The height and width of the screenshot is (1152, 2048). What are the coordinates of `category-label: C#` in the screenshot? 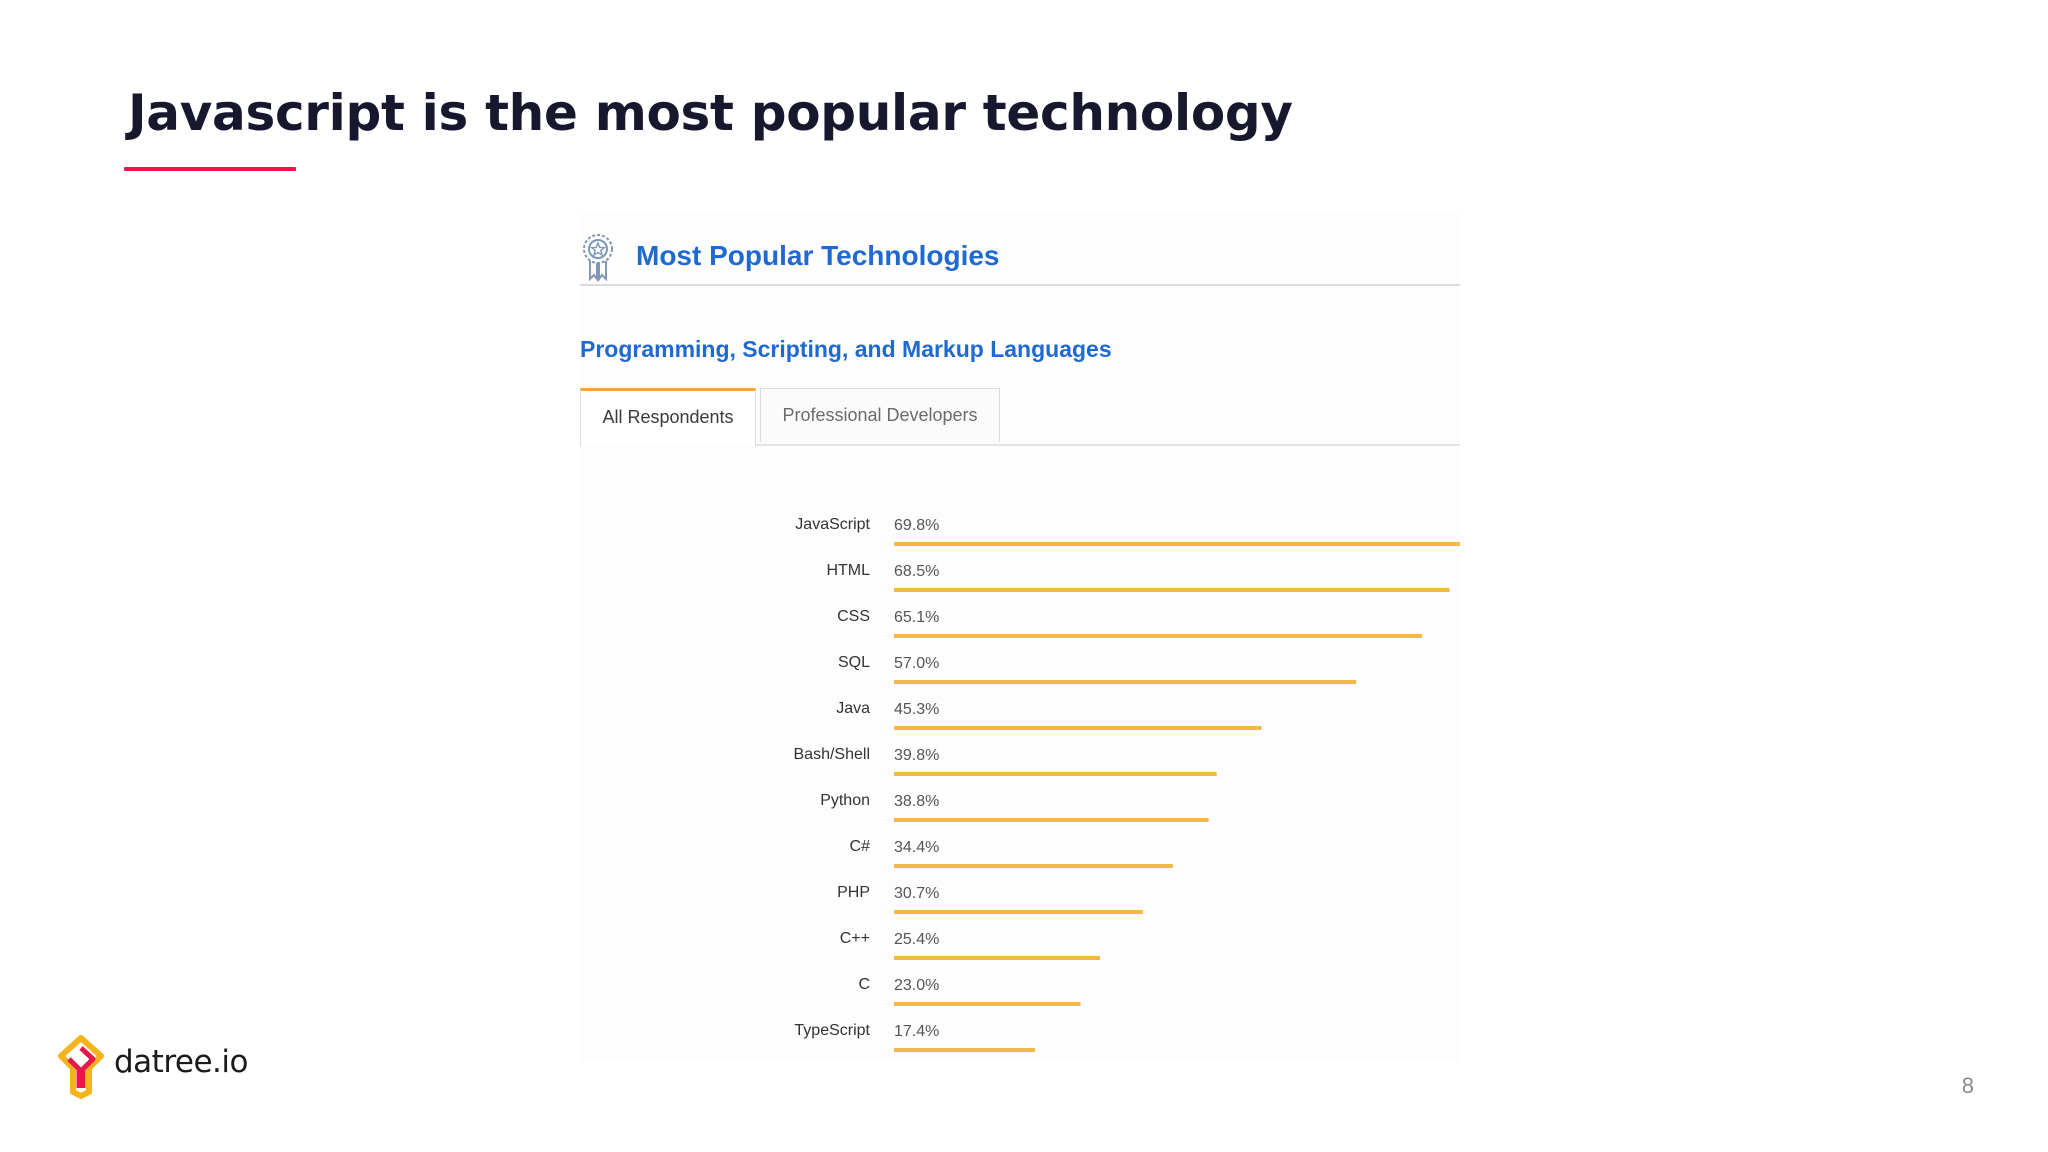 It's located at (860, 846).